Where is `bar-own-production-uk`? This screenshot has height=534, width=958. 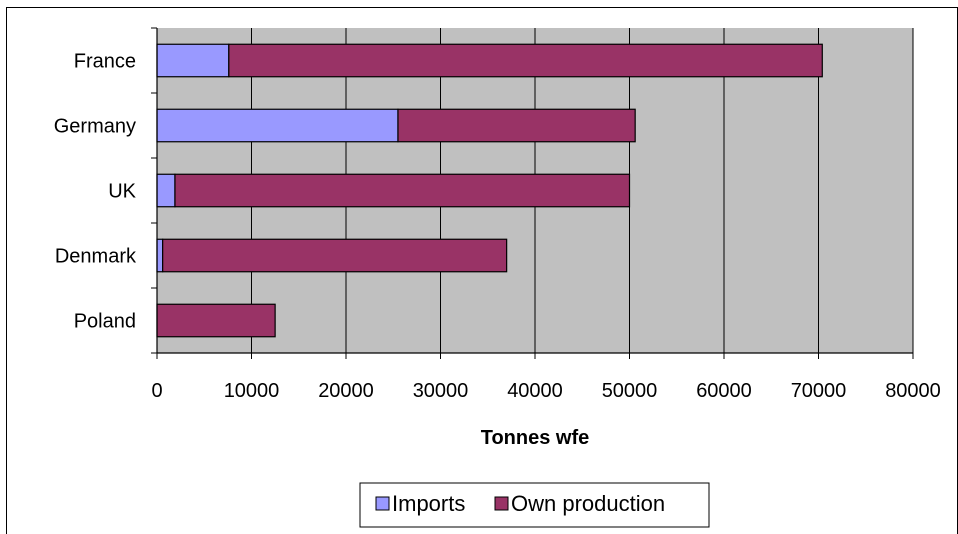
bar-own-production-uk is located at coordinates (402, 190).